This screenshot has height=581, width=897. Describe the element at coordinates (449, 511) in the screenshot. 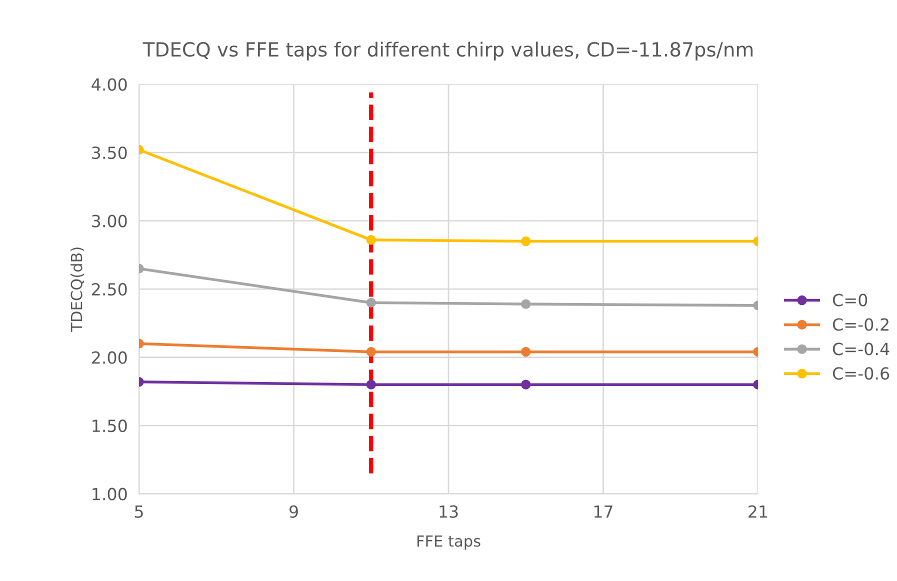

I see `x-tick-label: 13` at that location.